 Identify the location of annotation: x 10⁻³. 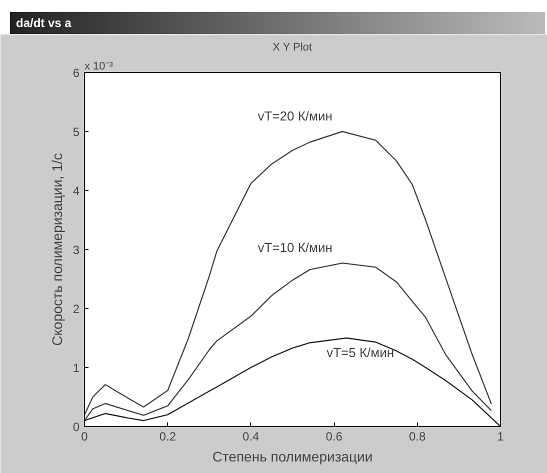
(99, 66).